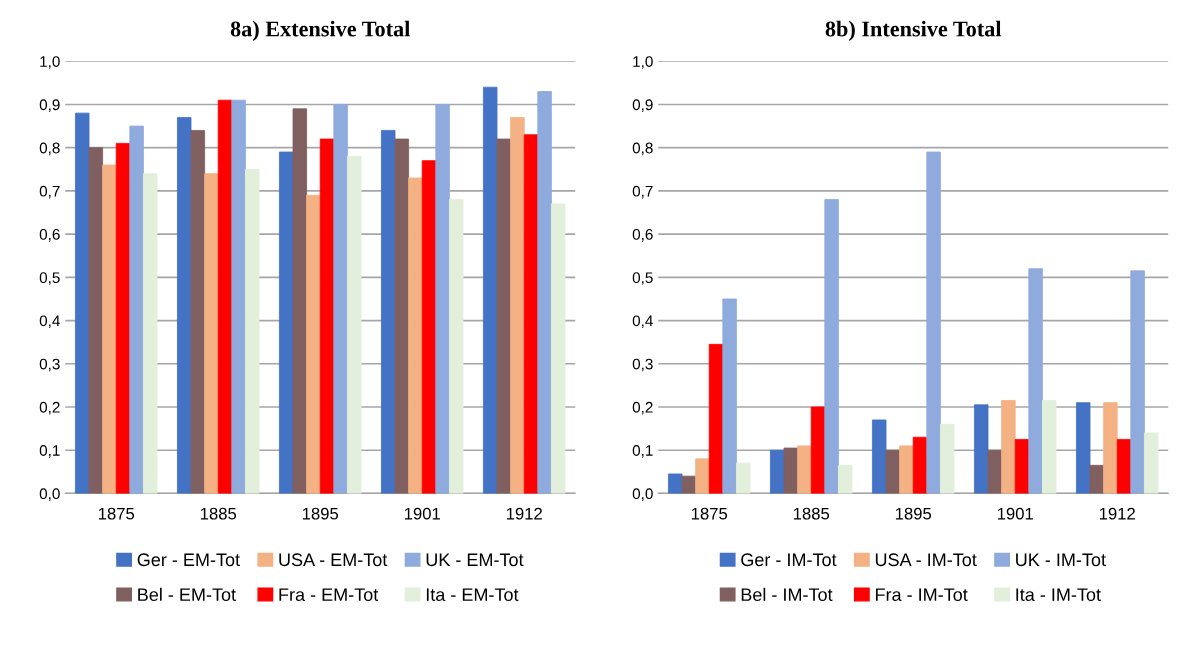 The height and width of the screenshot is (645, 1186). Describe the element at coordinates (475, 560) in the screenshot. I see `legend-label: UK - EM-Tot` at that location.